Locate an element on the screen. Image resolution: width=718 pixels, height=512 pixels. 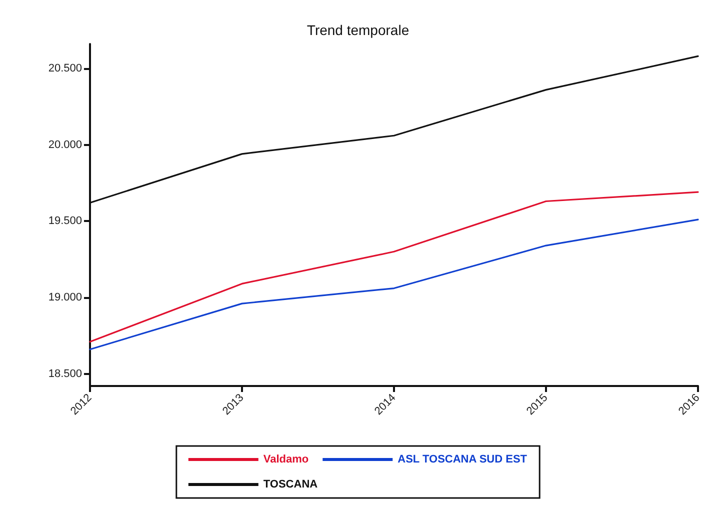
text: Valdamo is located at coordinates (286, 460).